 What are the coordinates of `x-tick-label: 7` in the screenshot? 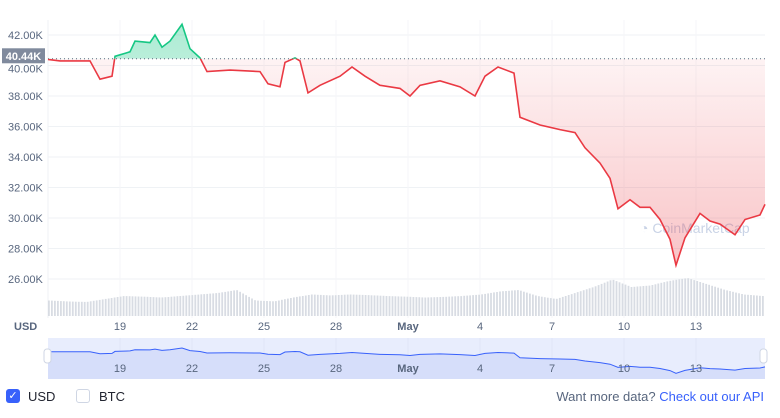 It's located at (552, 327).